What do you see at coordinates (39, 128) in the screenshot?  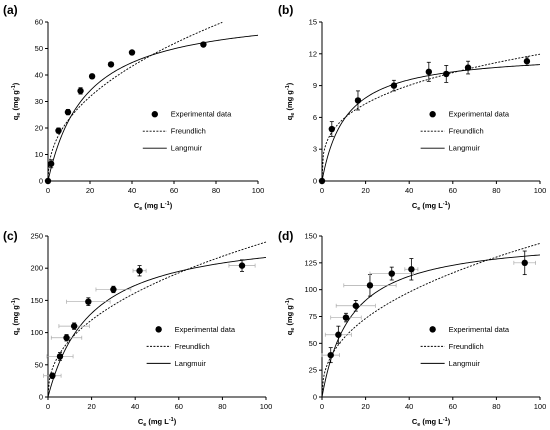 I see `y-tick-label: 20` at bounding box center [39, 128].